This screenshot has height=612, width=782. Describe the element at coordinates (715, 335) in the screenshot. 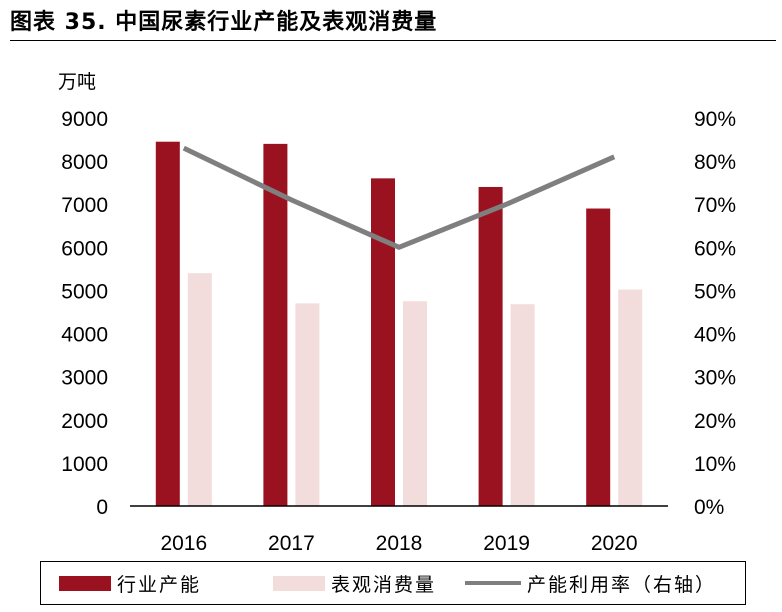

I see `right-tick-label: 40%` at that location.